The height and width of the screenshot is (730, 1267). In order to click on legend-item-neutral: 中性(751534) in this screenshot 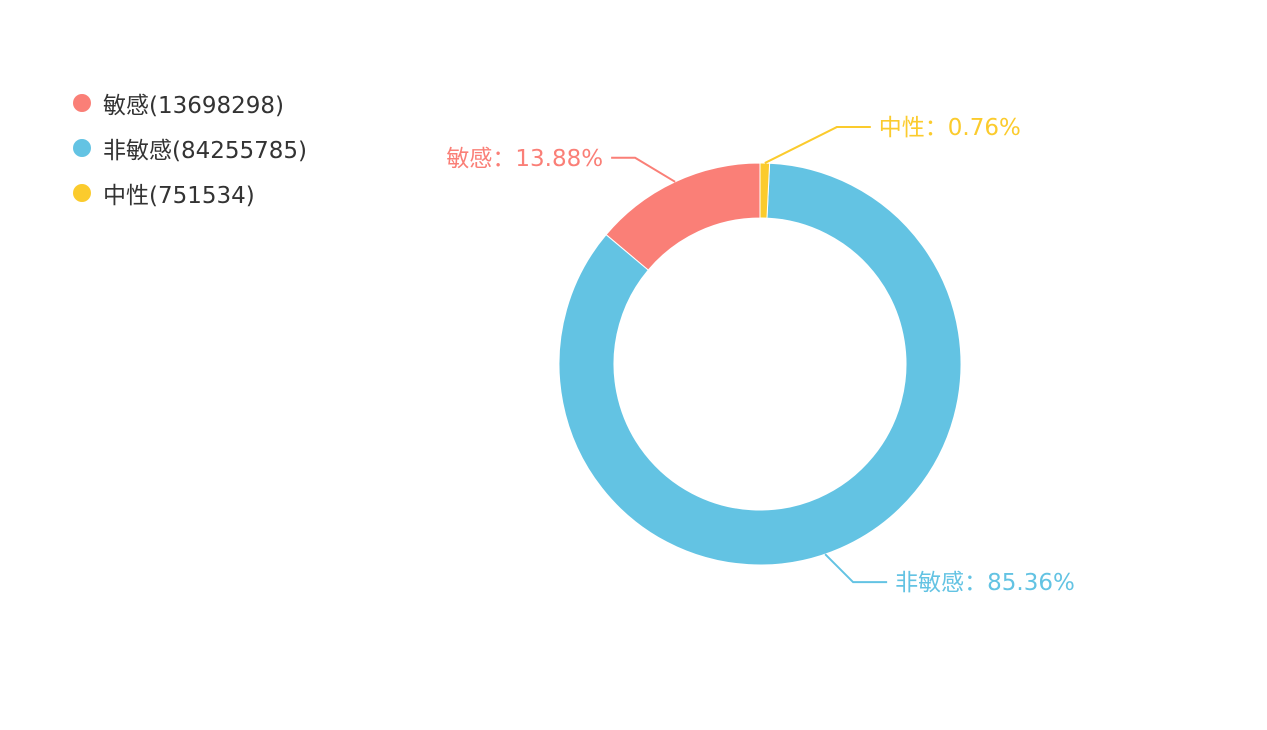, I will do `click(190, 192)`.